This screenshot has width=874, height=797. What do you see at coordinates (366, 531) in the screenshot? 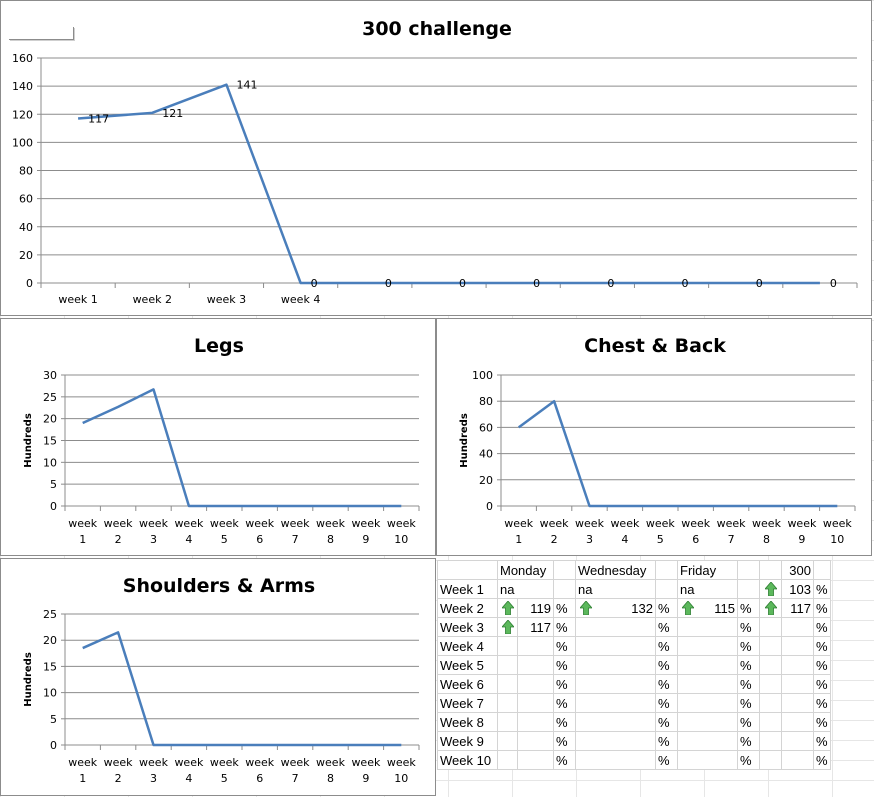
I see `x-tick-label: week 9` at bounding box center [366, 531].